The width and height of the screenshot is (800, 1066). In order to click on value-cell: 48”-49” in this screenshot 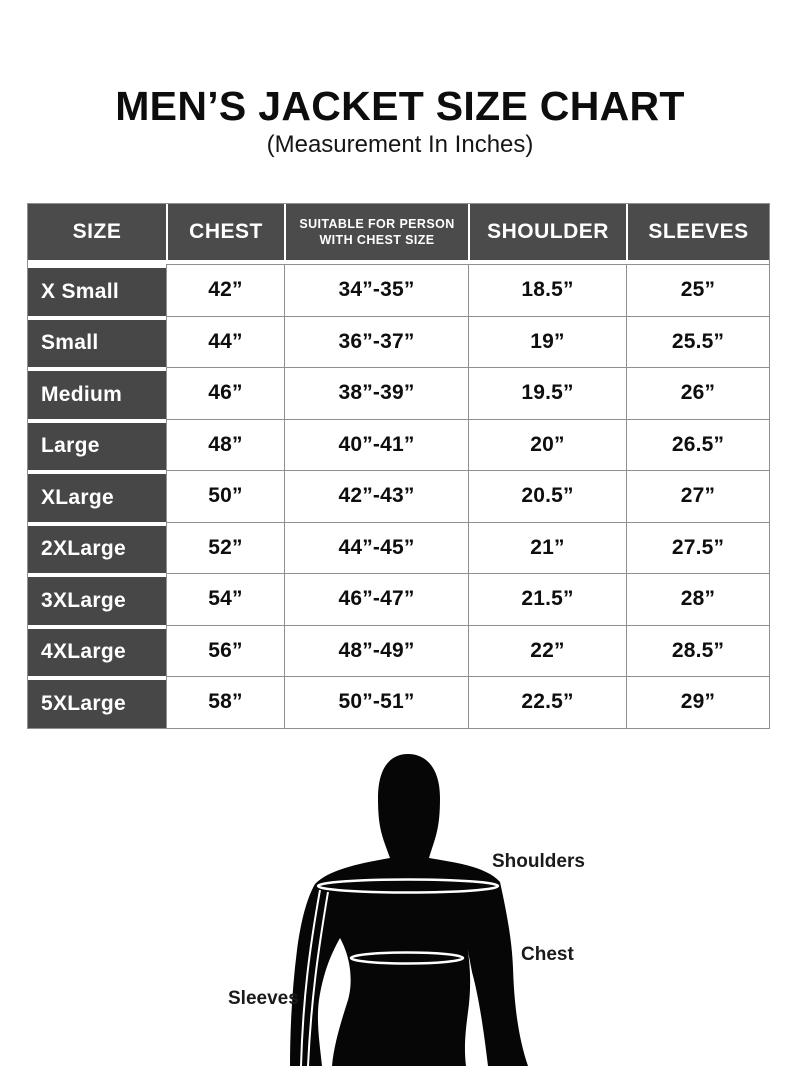, I will do `click(376, 650)`.